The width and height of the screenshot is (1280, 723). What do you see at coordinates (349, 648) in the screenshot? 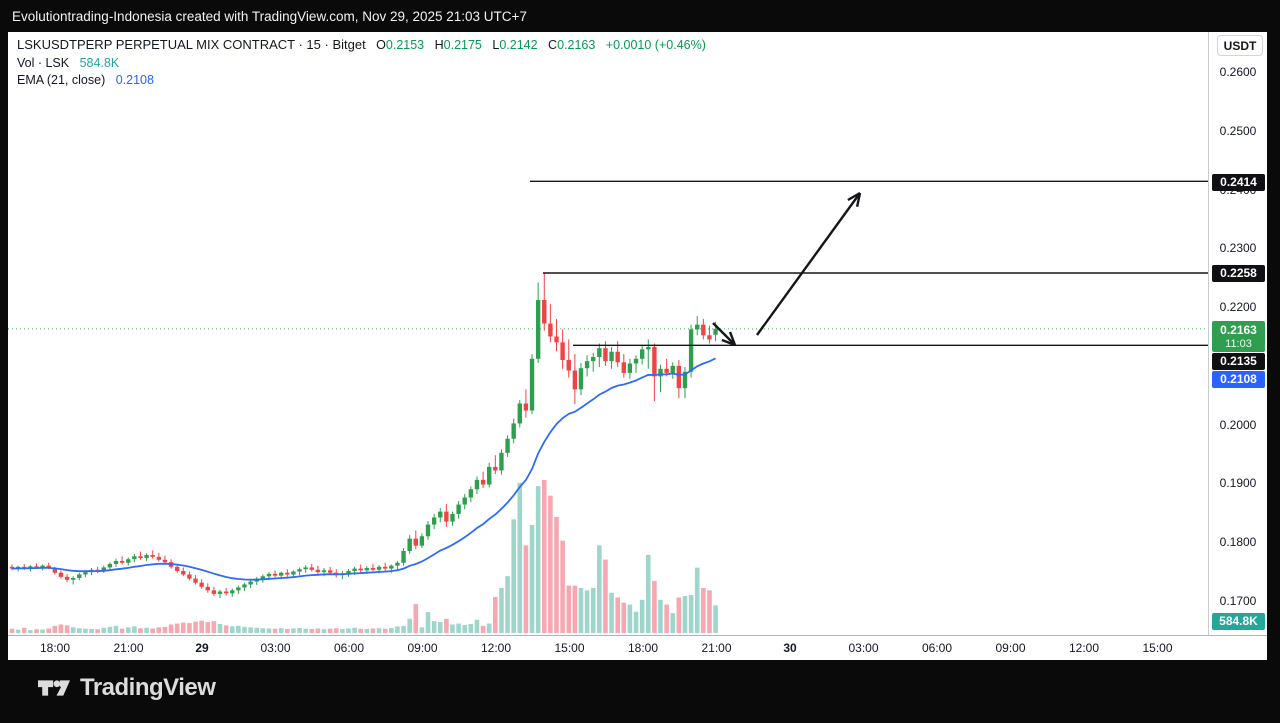
I see `time-axis-tick: 06:00` at bounding box center [349, 648].